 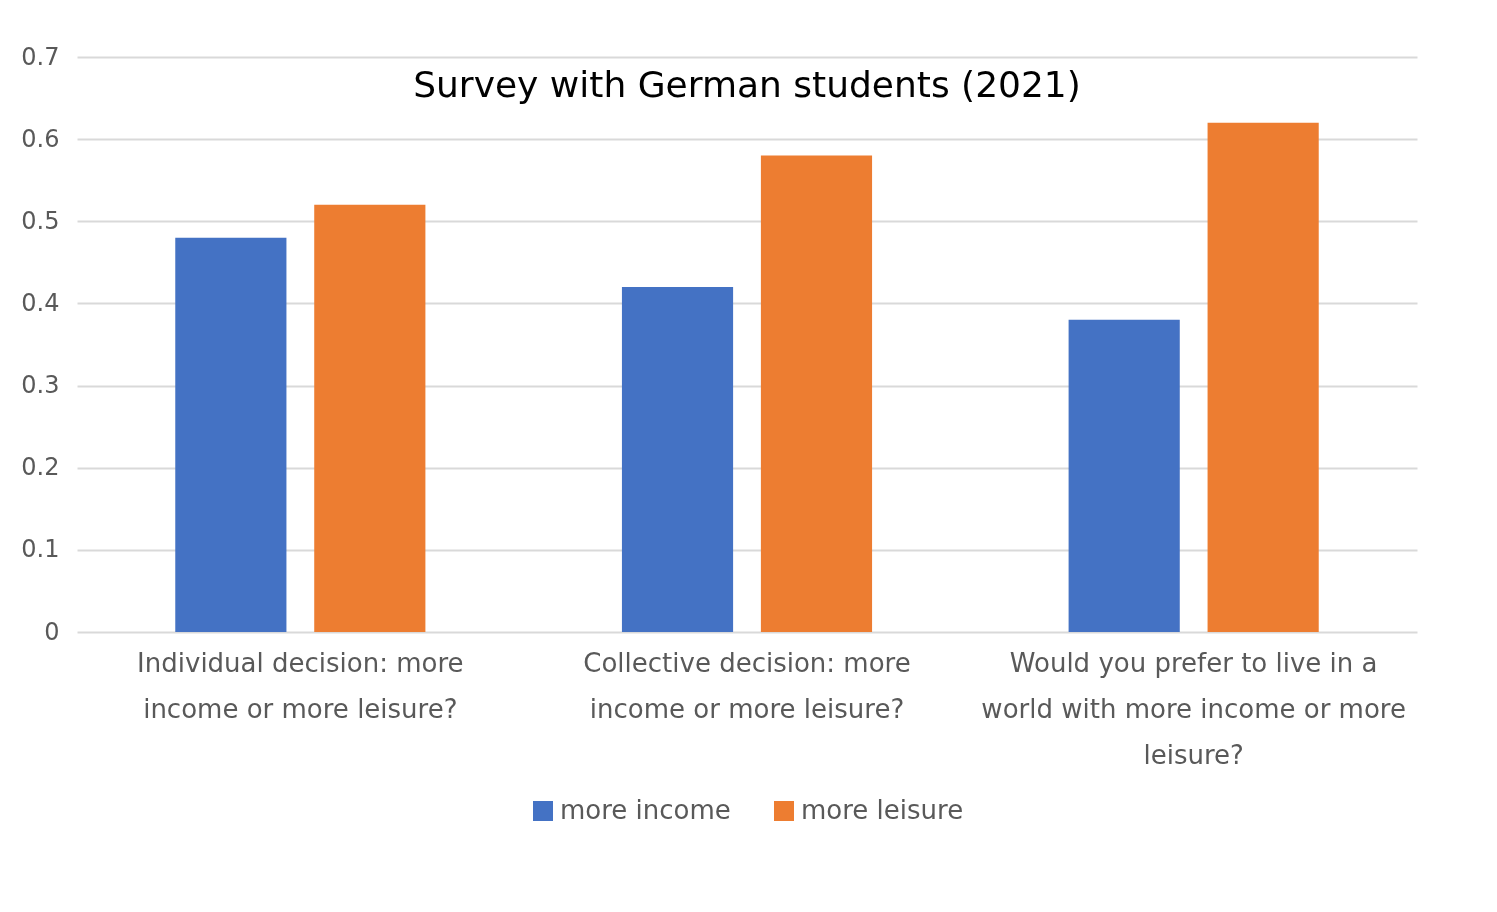 I want to click on x-tick-label: Would you prefer to live in a world with more income or more leisure?, so click(x=1193, y=708).